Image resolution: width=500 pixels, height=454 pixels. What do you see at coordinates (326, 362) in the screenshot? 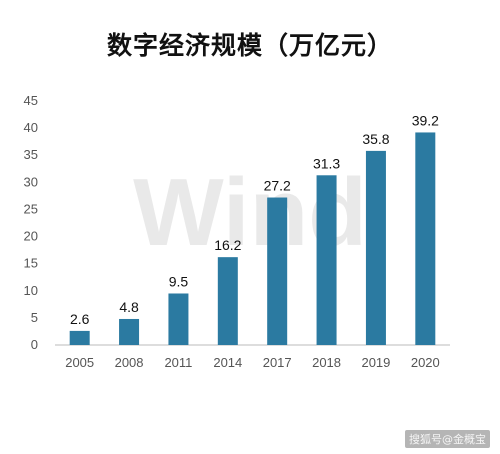
I see `x-tick-label-2018: 2018` at bounding box center [326, 362].